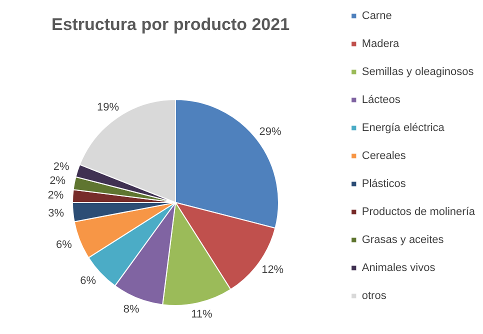 Image resolution: width=483 pixels, height=334 pixels. I want to click on legend-label: Plásticos, so click(384, 183).